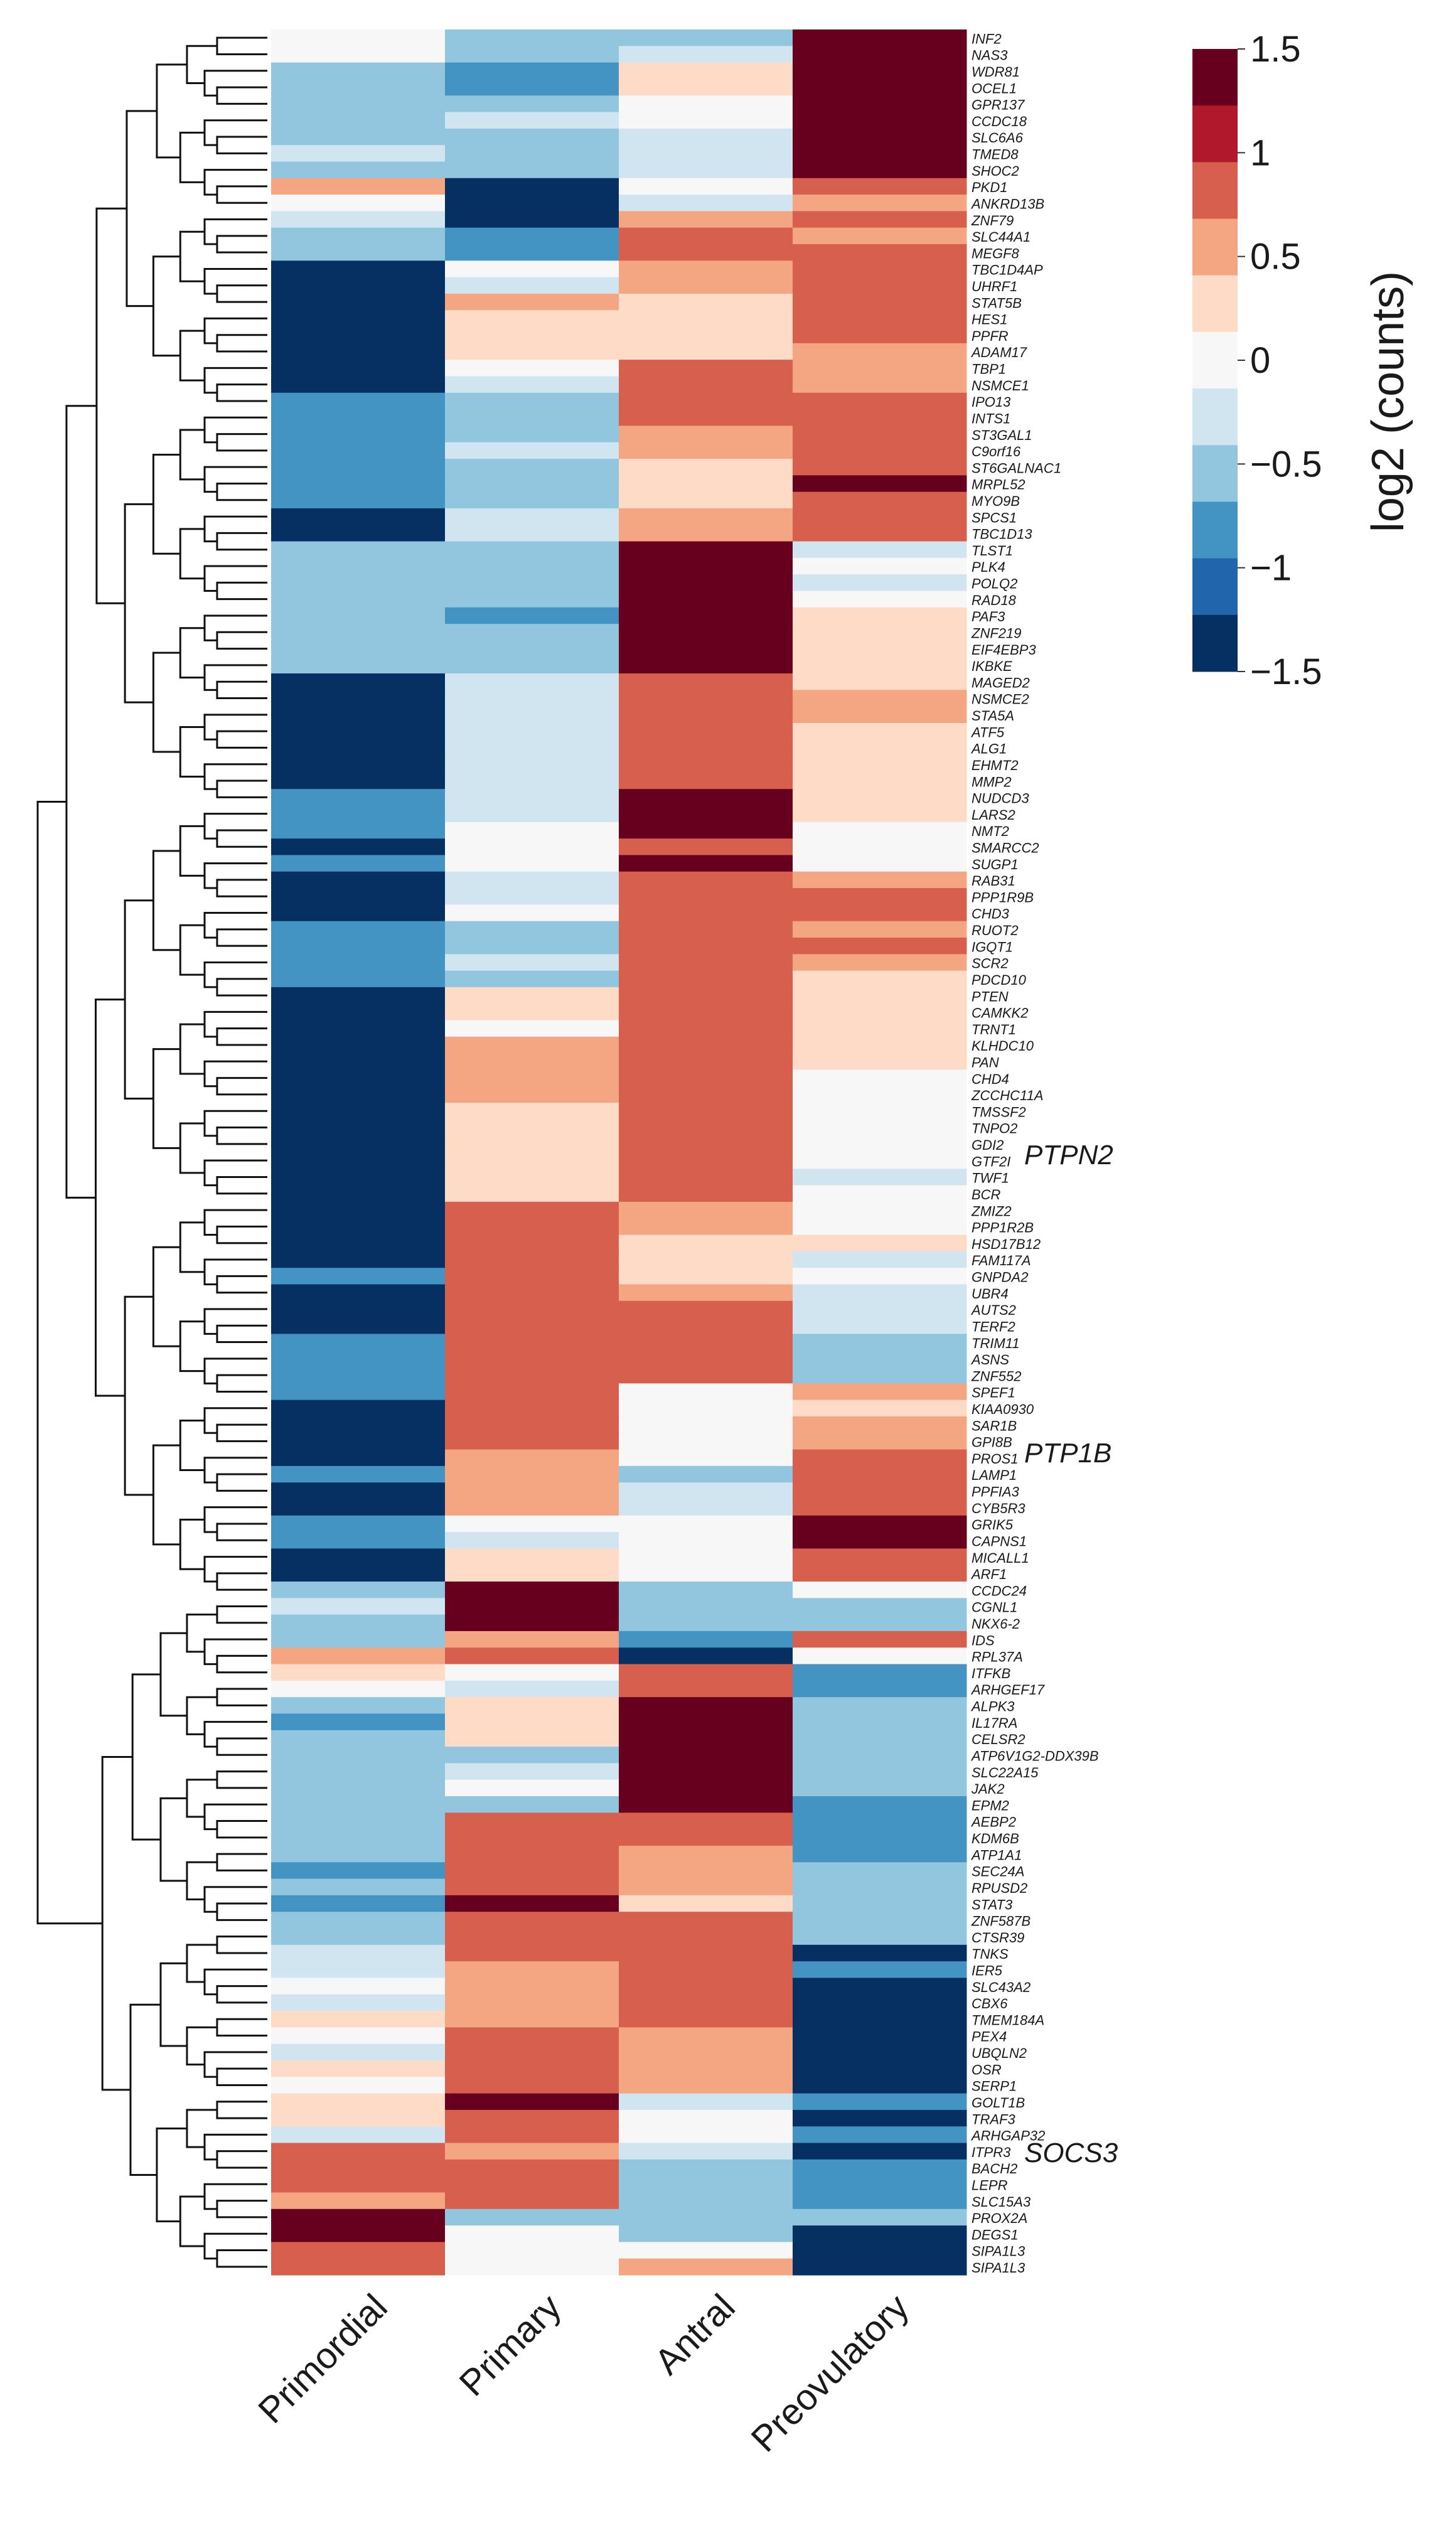 The image size is (1456, 2543). I want to click on gene-label: TBC1D4AP, so click(1007, 270).